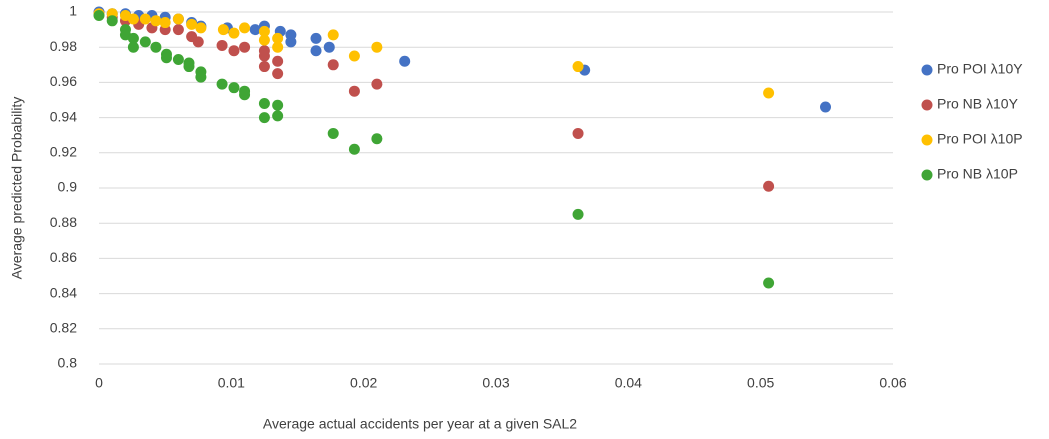  Describe the element at coordinates (363, 383) in the screenshot. I see `x-tick-label: 0.02` at that location.